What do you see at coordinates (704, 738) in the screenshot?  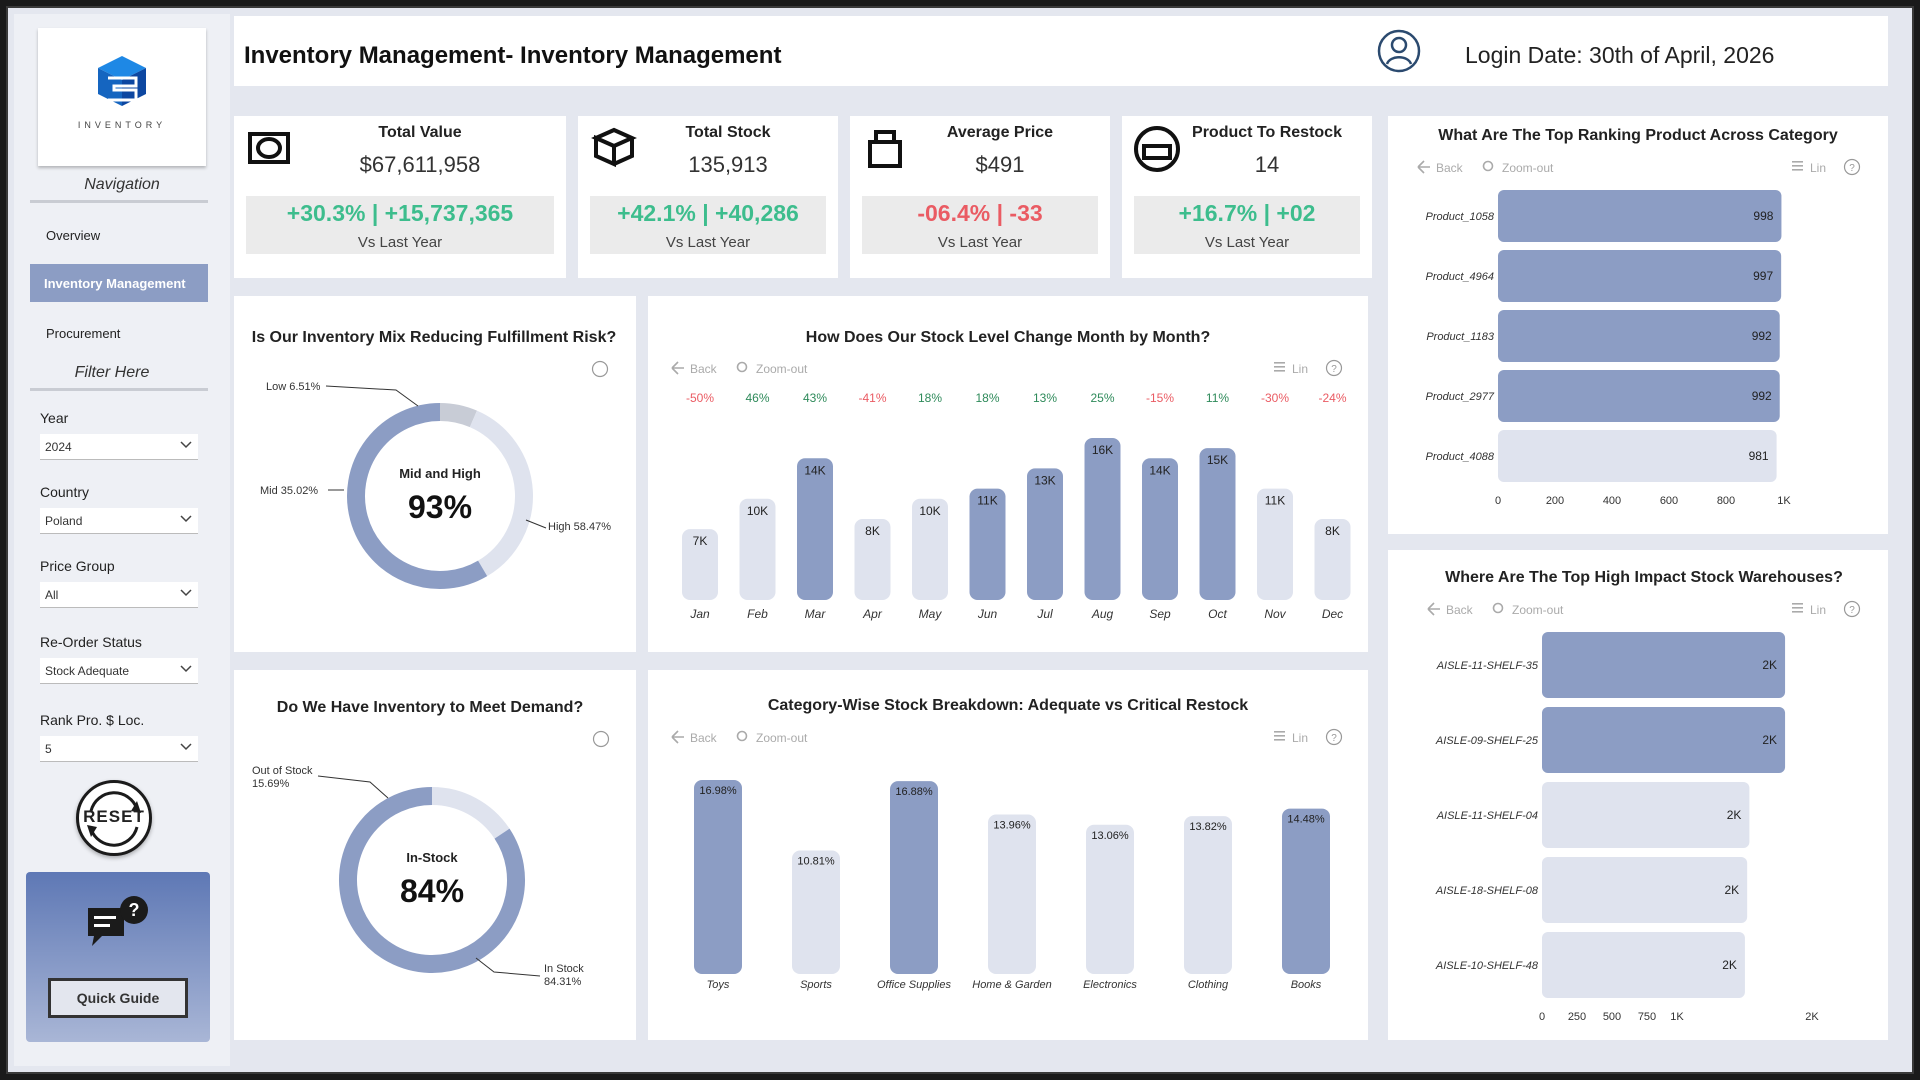 I see `back-label: Back` at bounding box center [704, 738].